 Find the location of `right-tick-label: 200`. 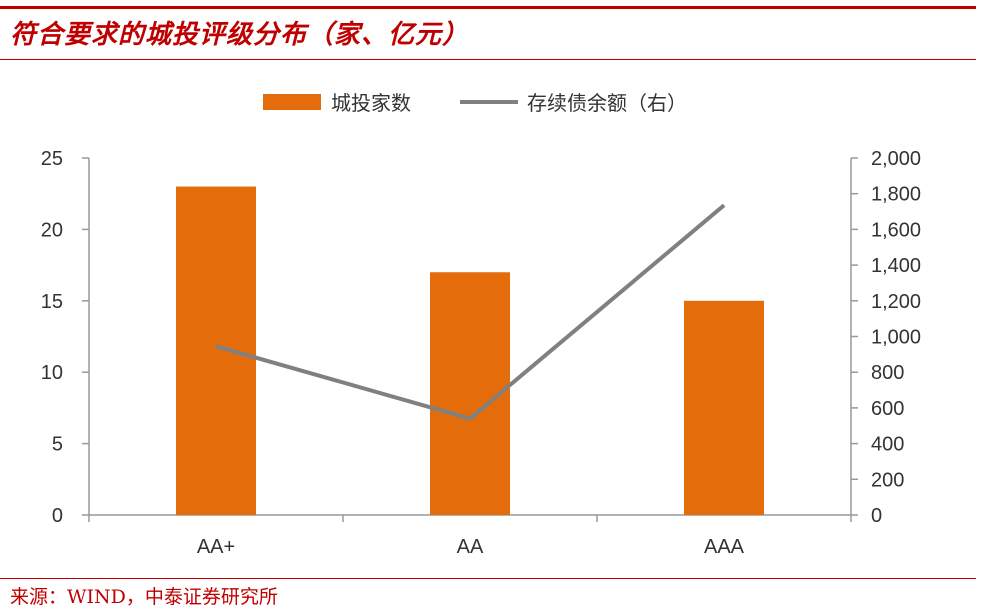

right-tick-label: 200 is located at coordinates (887, 480).